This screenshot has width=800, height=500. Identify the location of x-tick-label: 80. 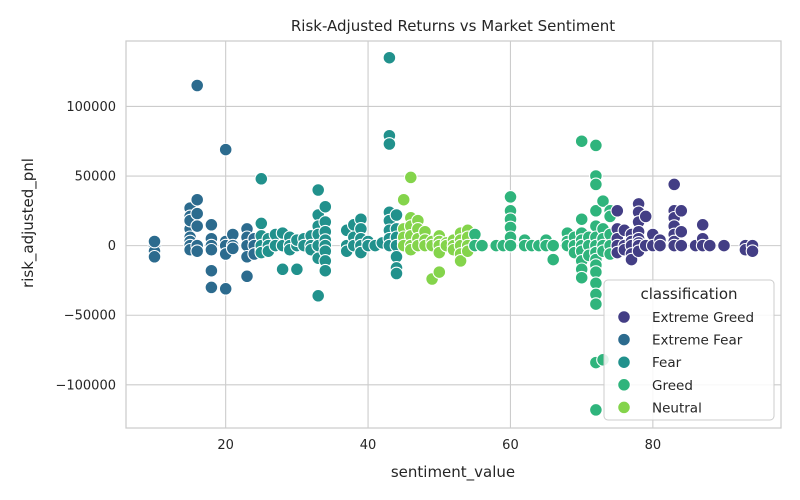
(653, 445).